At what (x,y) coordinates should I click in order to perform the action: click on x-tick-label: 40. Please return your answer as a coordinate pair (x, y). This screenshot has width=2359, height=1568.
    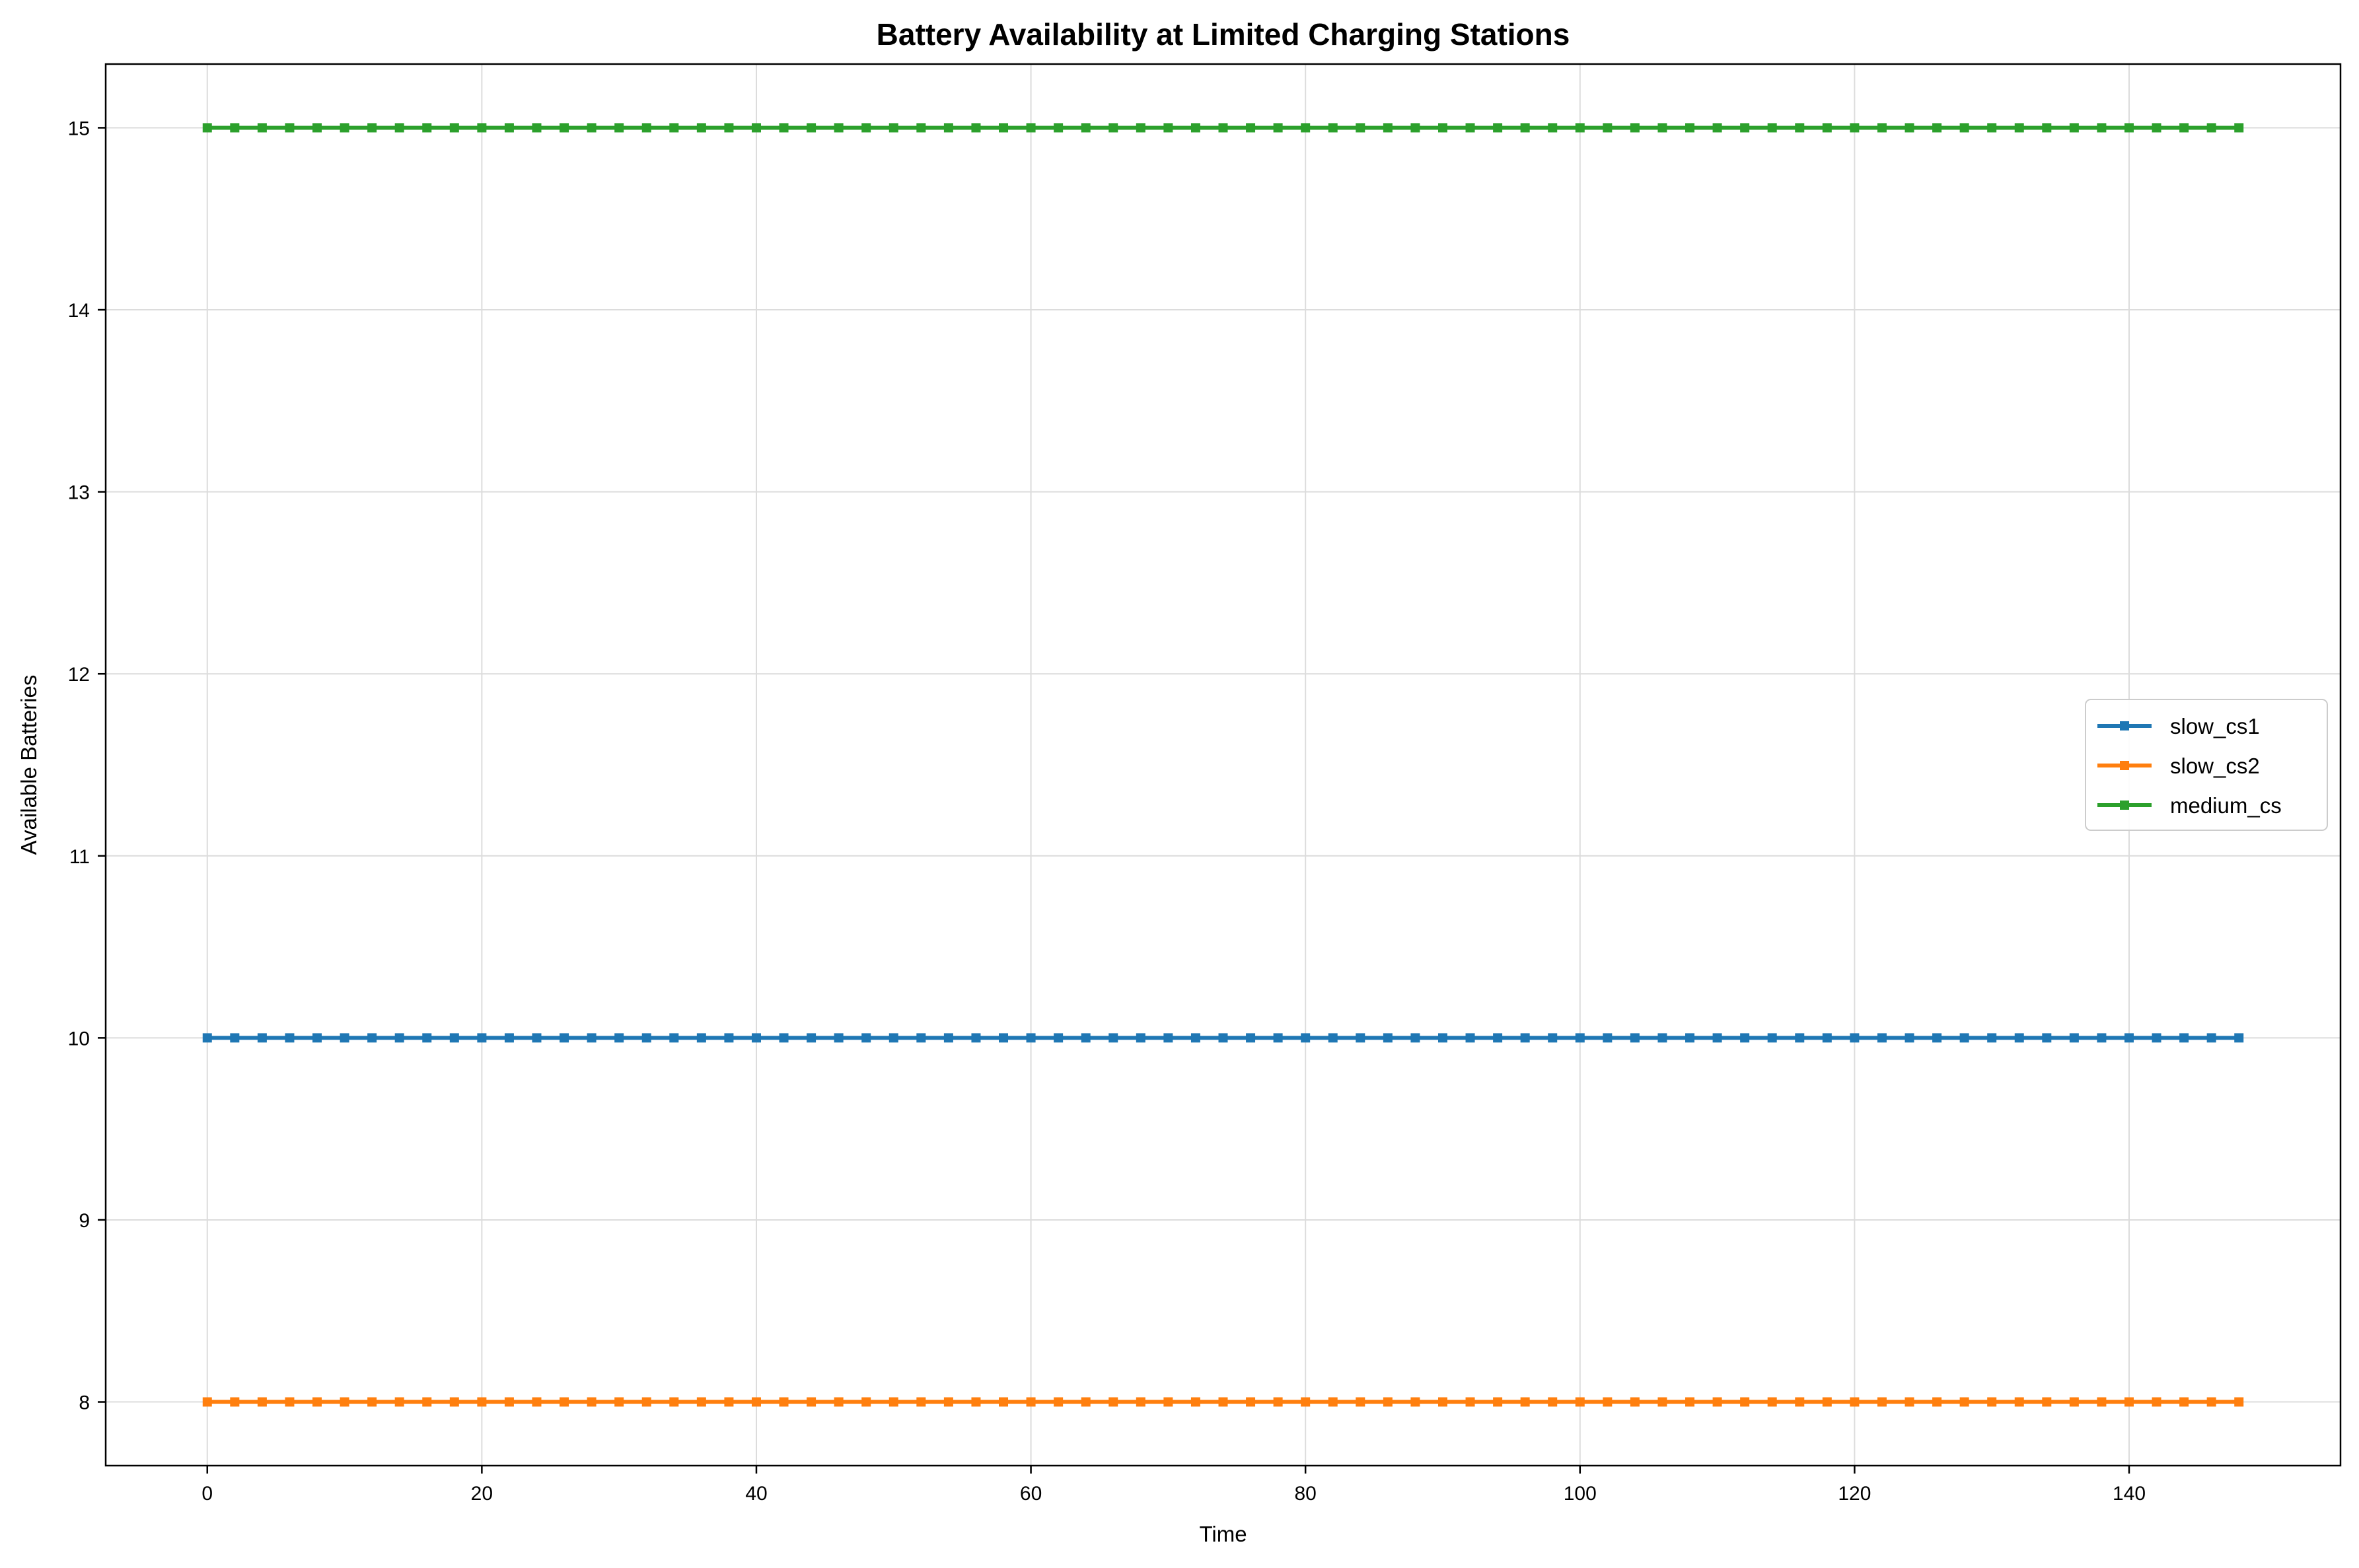
    Looking at the image, I should click on (756, 1494).